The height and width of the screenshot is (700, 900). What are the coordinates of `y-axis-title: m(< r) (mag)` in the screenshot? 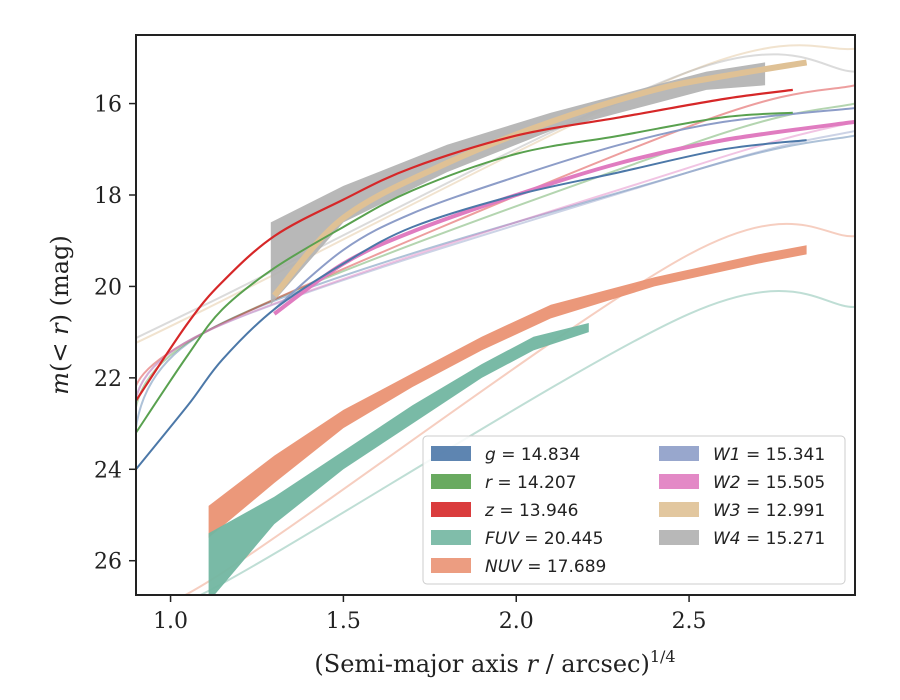 It's located at (60, 315).